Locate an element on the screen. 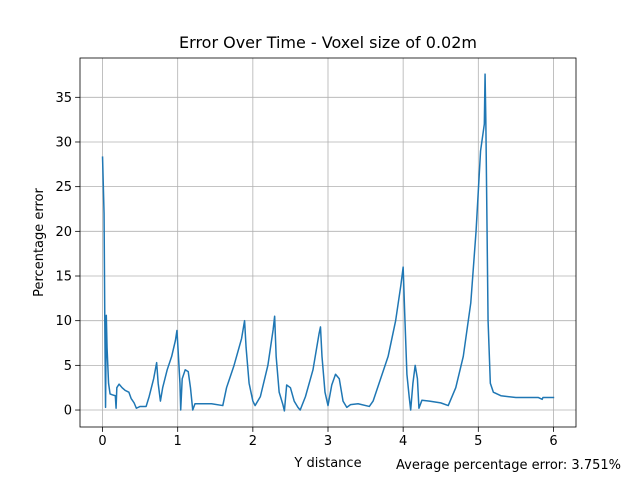  y-tick-label: 5 is located at coordinates (68, 366).